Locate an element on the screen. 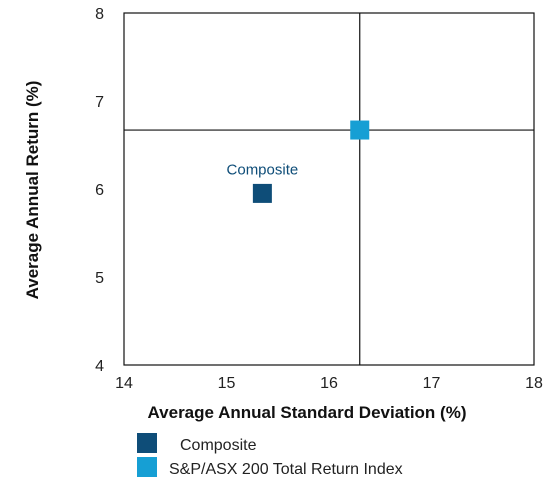 The image size is (547, 485). data-point-composite is located at coordinates (262, 193).